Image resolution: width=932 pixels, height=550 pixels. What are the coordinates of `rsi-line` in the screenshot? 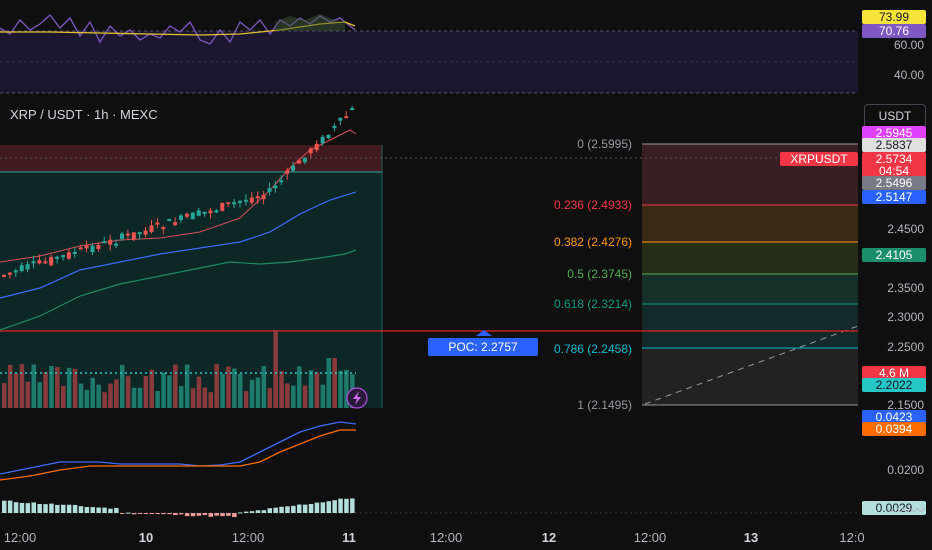 It's located at (178, 29).